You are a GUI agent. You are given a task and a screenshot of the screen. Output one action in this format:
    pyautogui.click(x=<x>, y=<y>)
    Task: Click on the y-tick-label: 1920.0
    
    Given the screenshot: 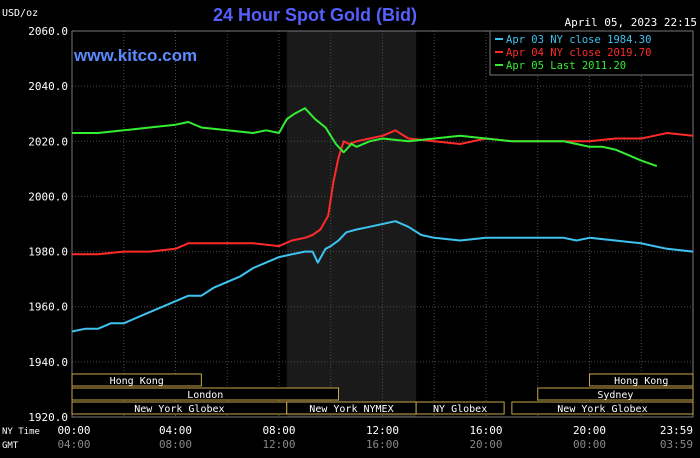 What is the action you would take?
    pyautogui.click(x=48, y=417)
    